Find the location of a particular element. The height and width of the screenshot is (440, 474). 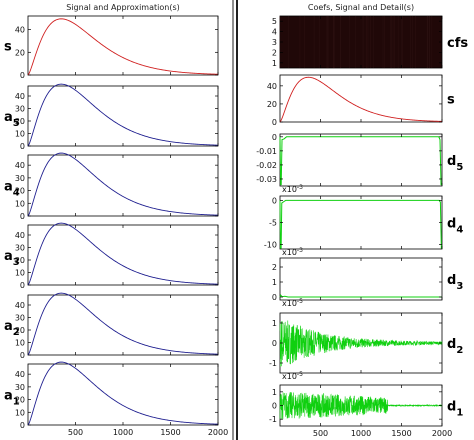

right-panel-ytick: 3 is located at coordinates (274, 42).